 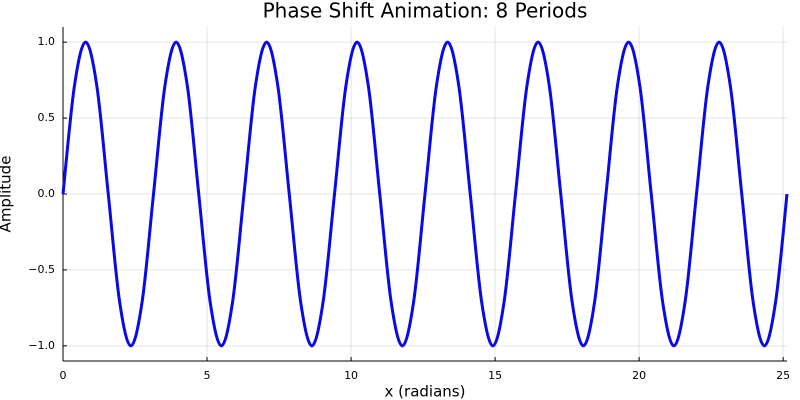 I want to click on y-tick-label: 0.0, so click(x=47, y=193).